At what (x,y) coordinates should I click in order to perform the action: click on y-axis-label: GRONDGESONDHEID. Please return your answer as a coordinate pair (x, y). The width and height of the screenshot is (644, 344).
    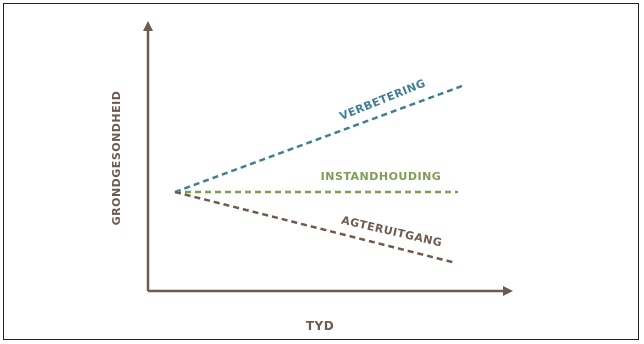
    Looking at the image, I should click on (116, 158).